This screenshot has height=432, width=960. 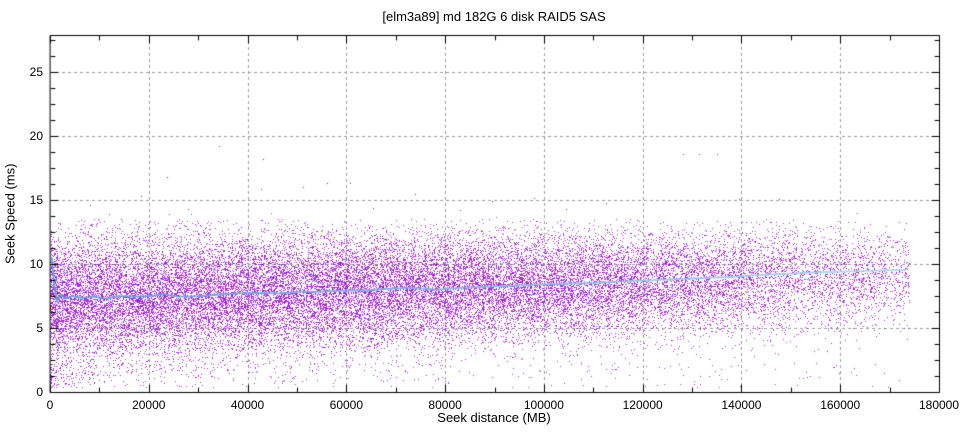 What do you see at coordinates (445, 405) in the screenshot?
I see `x-tick-label: 80000` at bounding box center [445, 405].